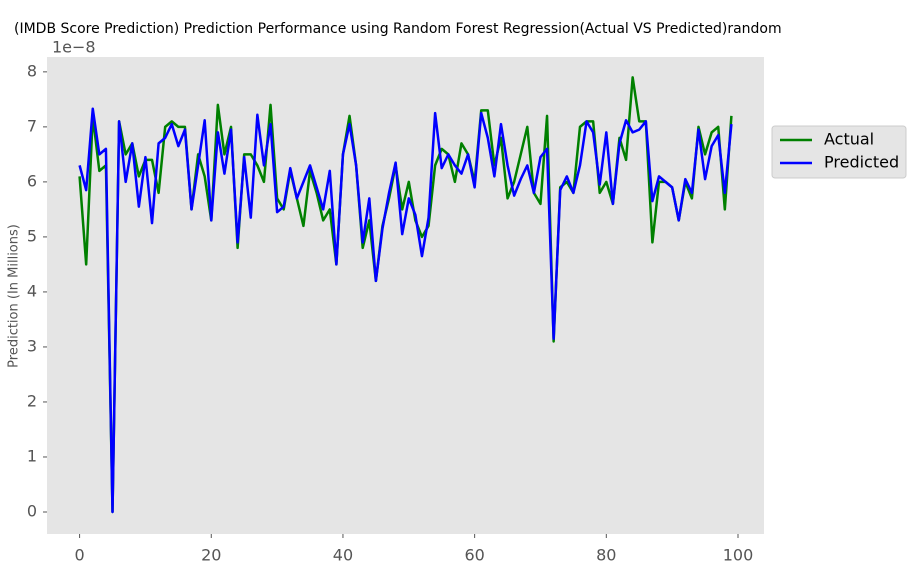 Image resolution: width=912 pixels, height=571 pixels. Describe the element at coordinates (79, 555) in the screenshot. I see `x-tick-label: 0` at that location.